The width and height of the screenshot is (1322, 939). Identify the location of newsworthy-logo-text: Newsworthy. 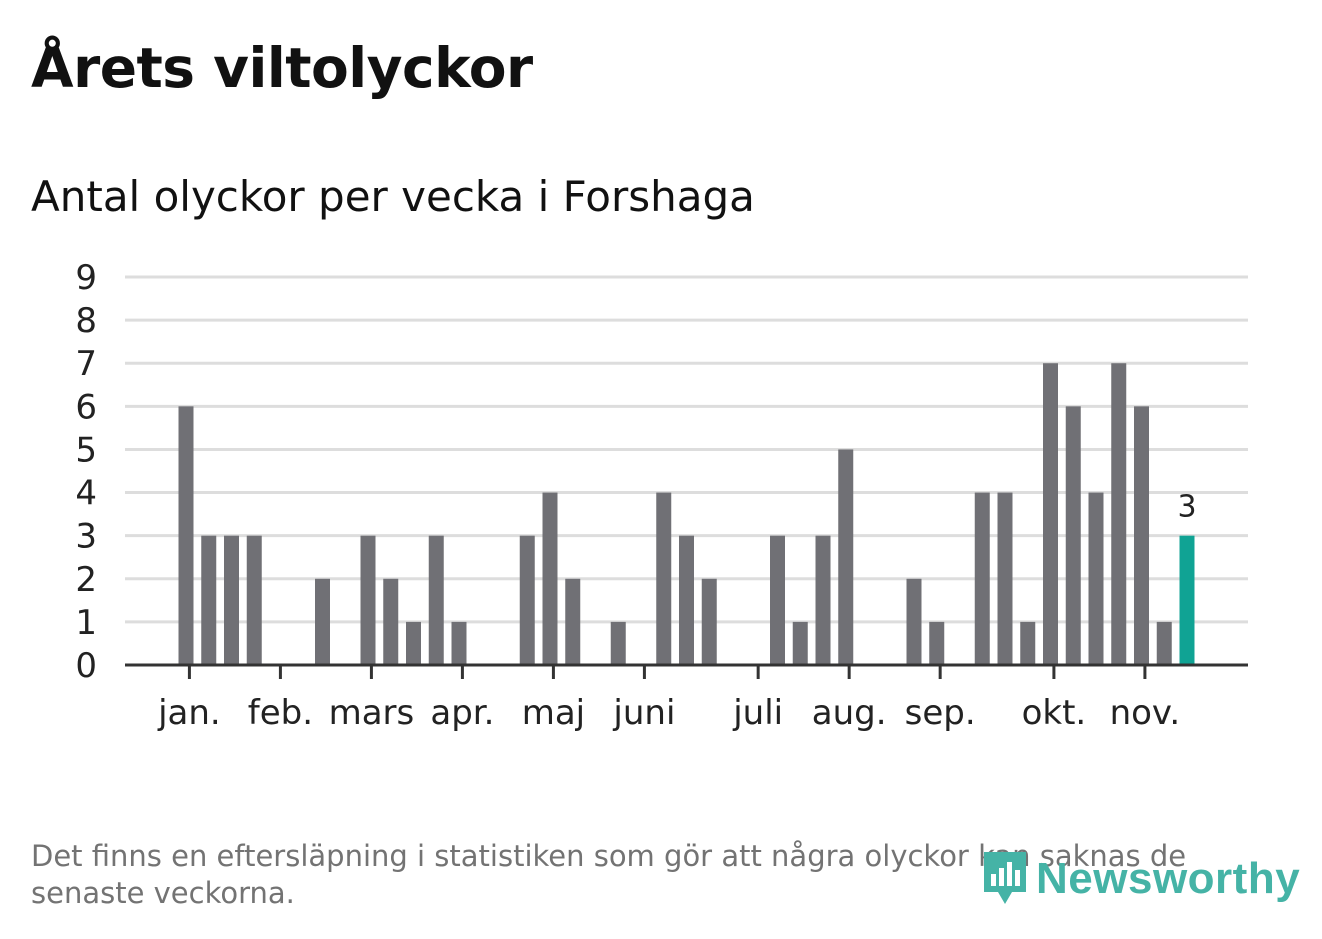
(1168, 878).